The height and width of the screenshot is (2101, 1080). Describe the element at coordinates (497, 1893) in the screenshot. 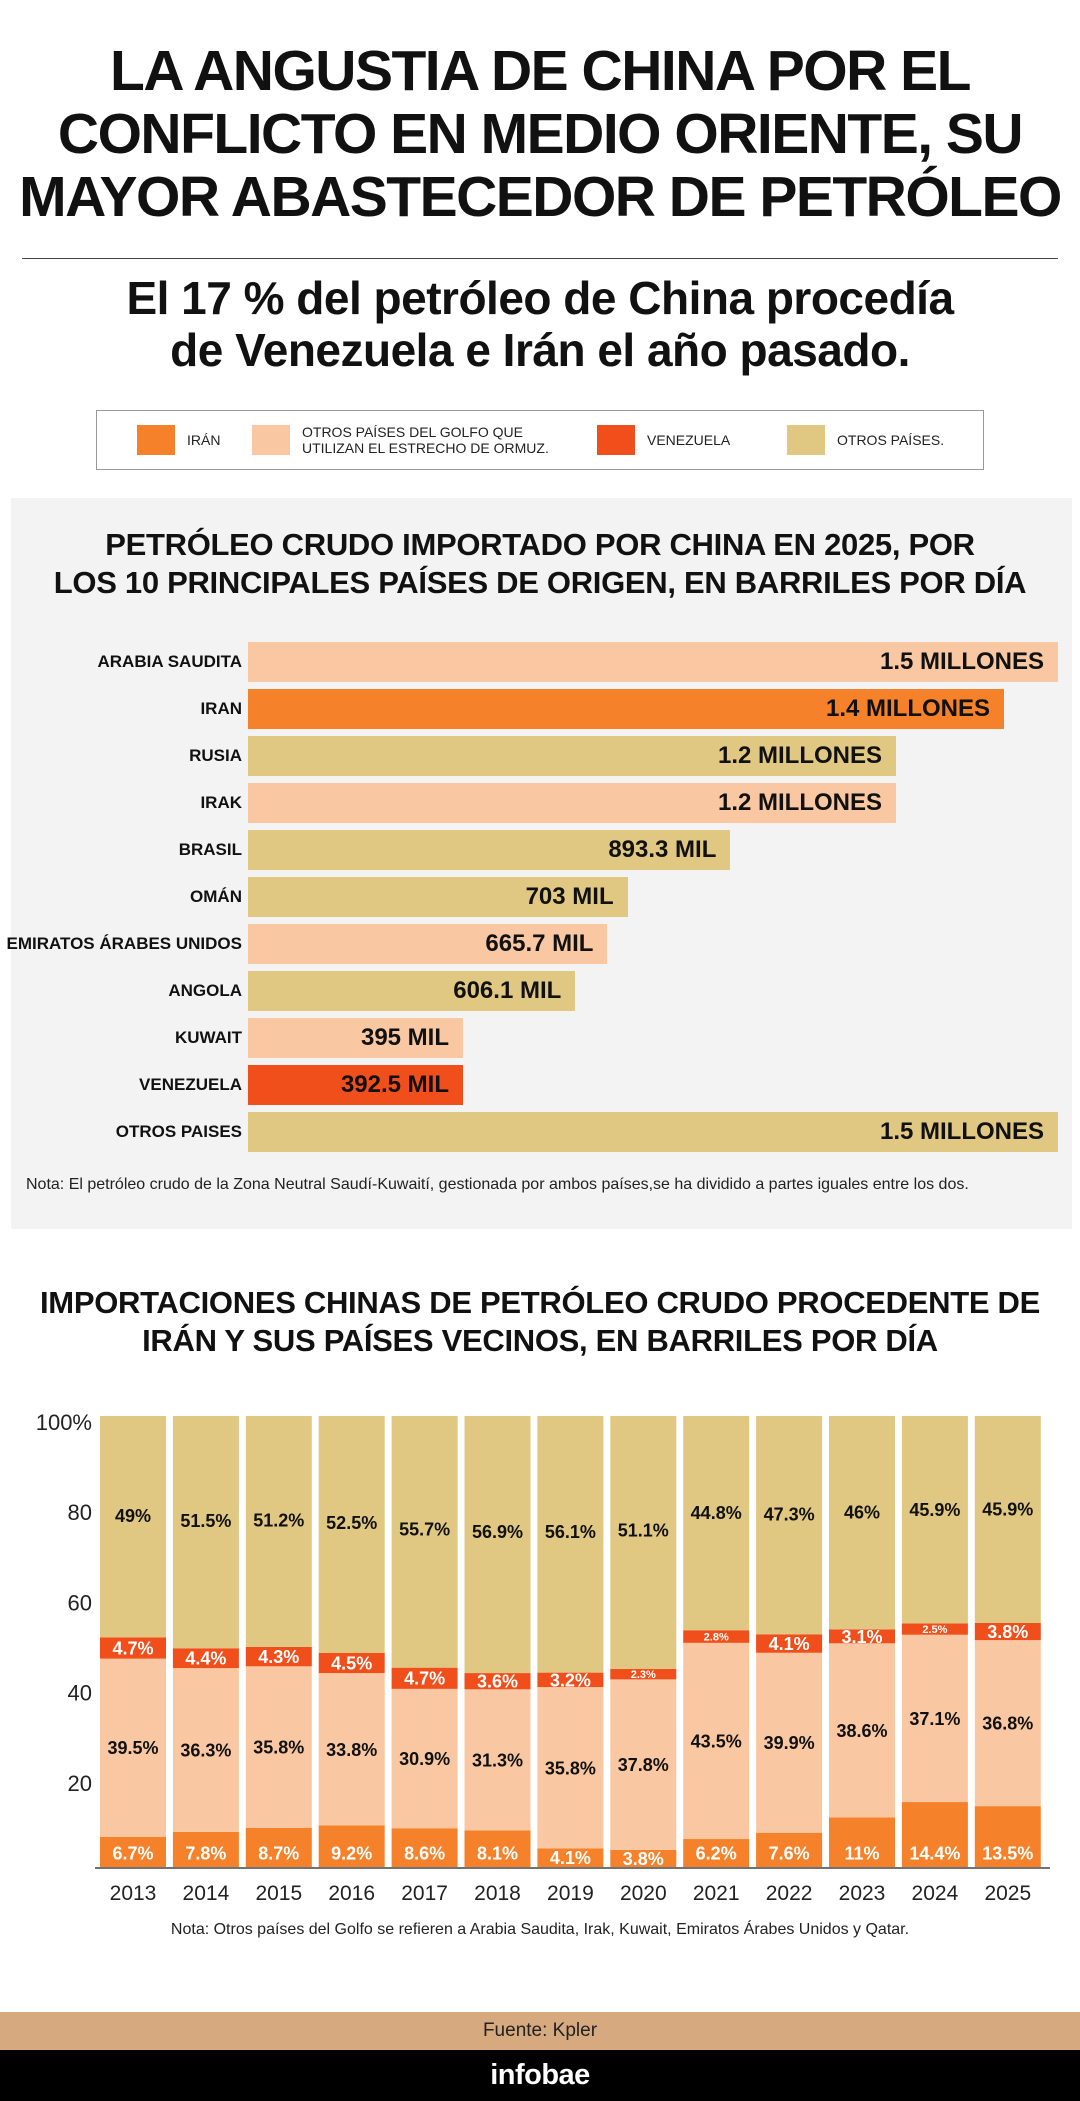

I see `x-tick-label: 2018` at that location.